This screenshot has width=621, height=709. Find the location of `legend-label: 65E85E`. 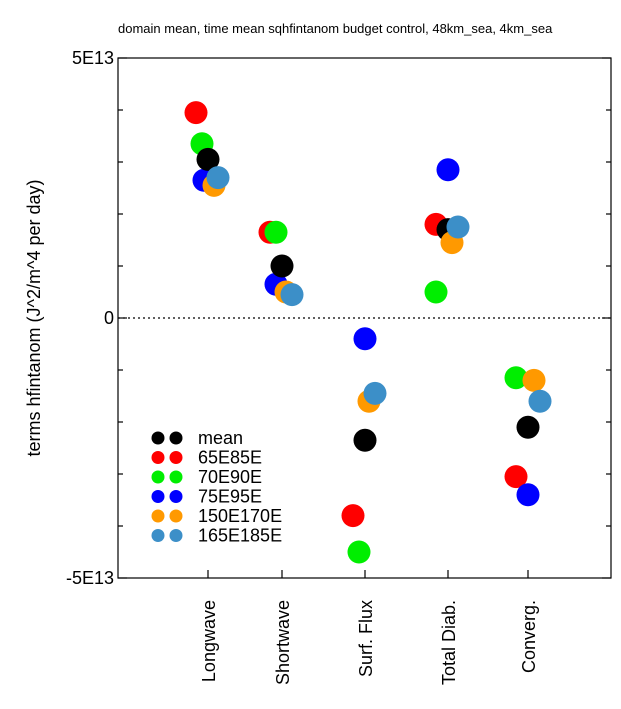

legend-label: 65E85E is located at coordinates (230, 458).